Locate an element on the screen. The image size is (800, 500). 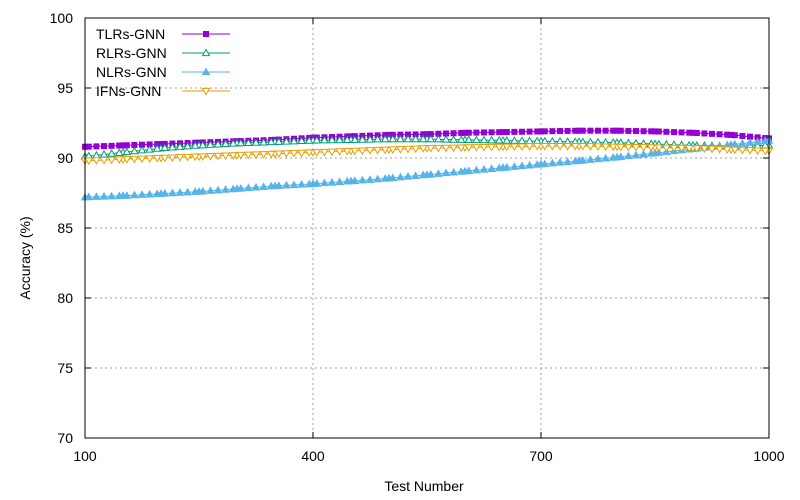
legend-label: TLRs-GNN is located at coordinates (130, 34).